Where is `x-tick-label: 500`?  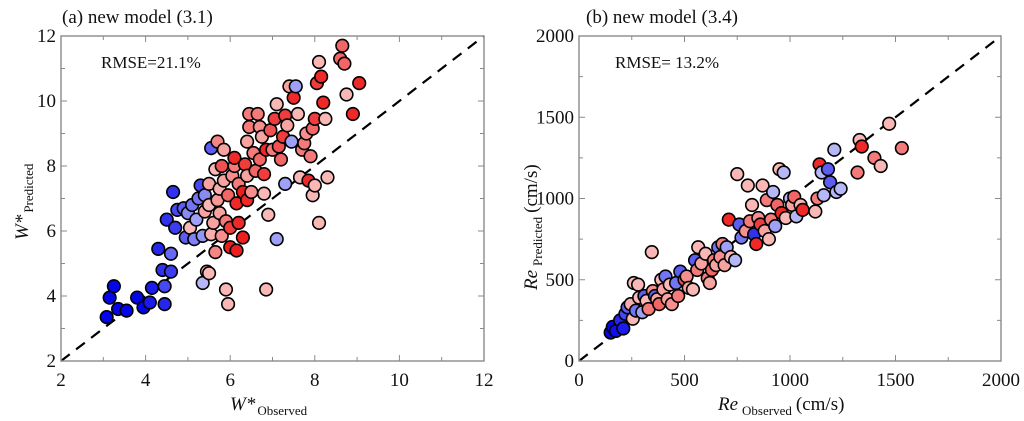 x-tick-label: 500 is located at coordinates (684, 380).